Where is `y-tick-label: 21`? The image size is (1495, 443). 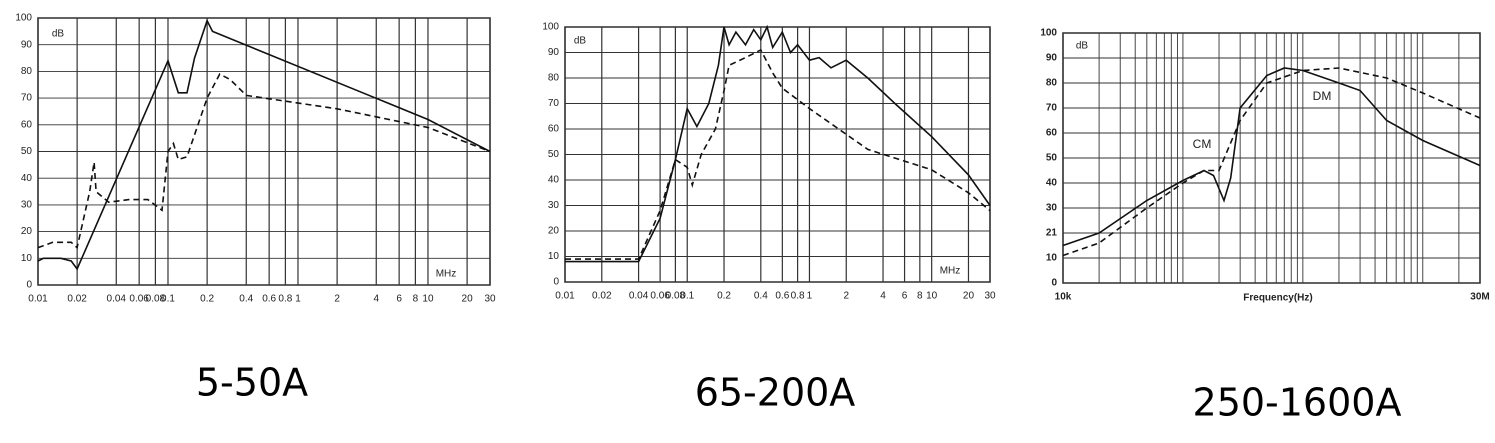
y-tick-label: 21 is located at coordinates (1052, 233).